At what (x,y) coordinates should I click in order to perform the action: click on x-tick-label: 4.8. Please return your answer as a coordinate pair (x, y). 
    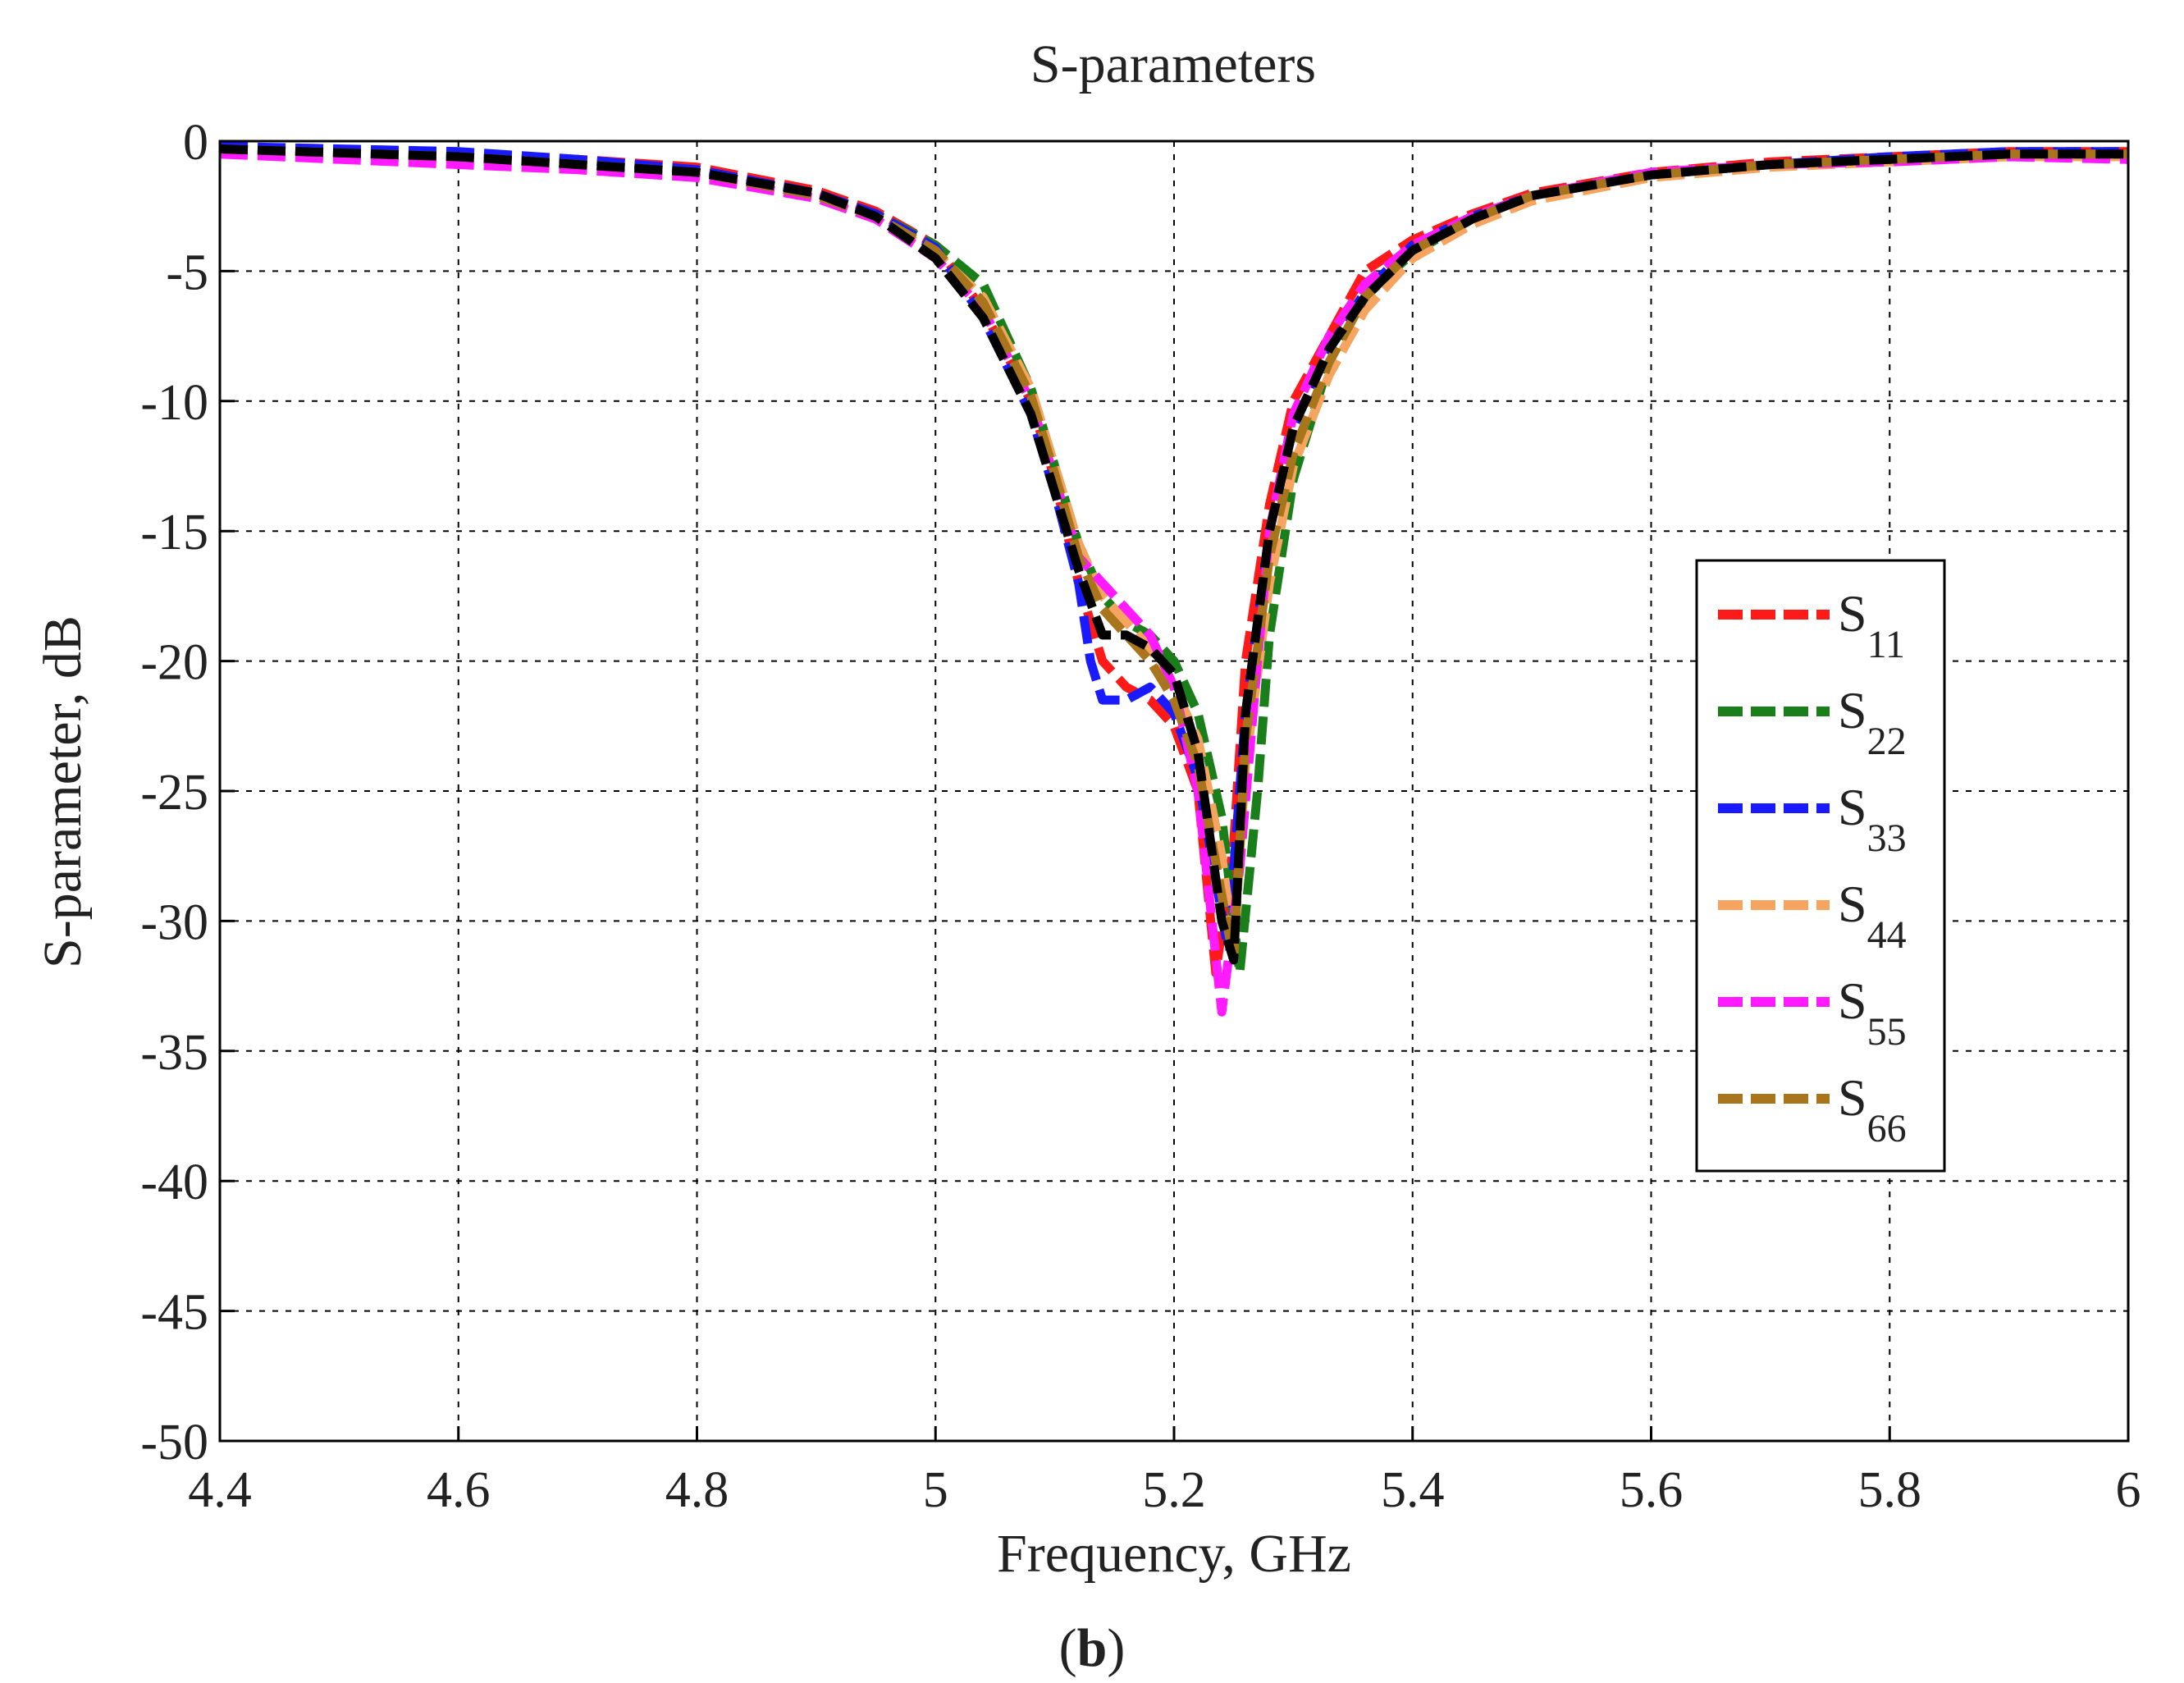
    Looking at the image, I should click on (697, 1490).